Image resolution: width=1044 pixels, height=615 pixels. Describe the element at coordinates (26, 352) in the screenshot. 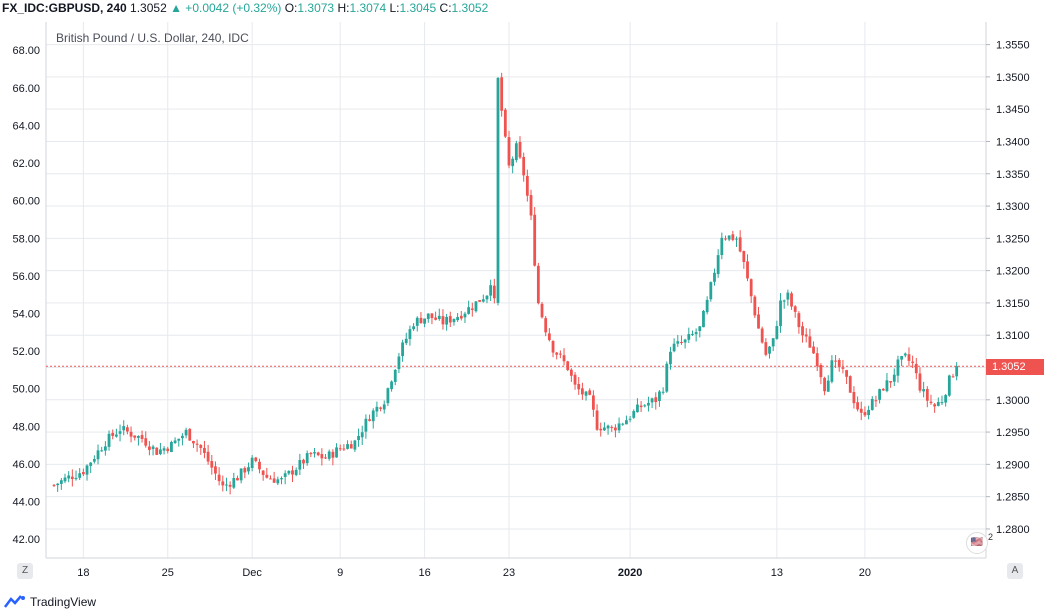

I see `left-tick-label: 52.00` at that location.